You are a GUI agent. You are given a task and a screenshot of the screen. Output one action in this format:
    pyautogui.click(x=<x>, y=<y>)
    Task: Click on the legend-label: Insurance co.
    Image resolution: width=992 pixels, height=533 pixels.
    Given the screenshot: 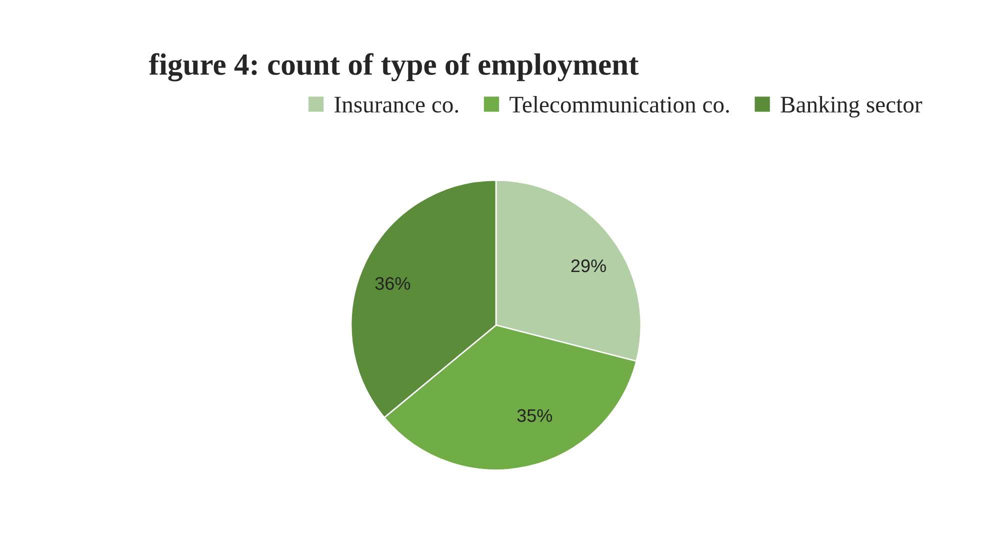 What is the action you would take?
    pyautogui.click(x=396, y=104)
    